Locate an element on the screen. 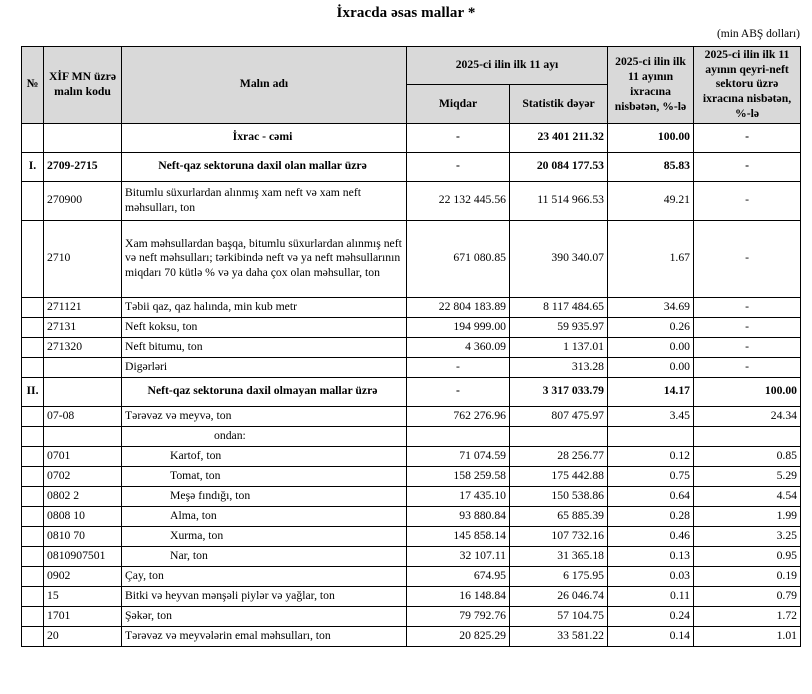 The image size is (812, 694). row-quantity-cell: 17 435.10 is located at coordinates (458, 496).